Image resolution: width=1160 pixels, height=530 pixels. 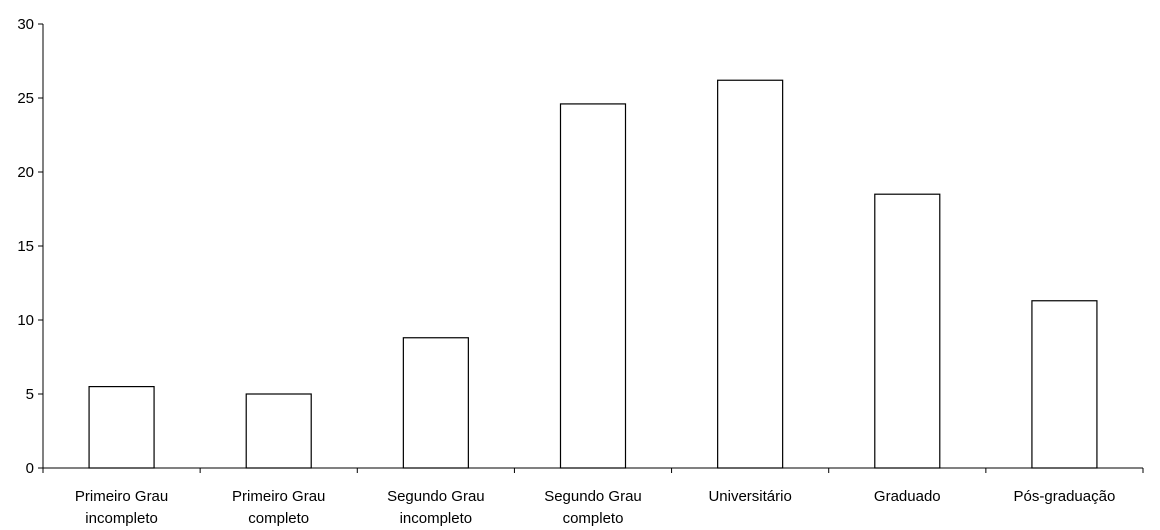 I want to click on y-tick-label: 5, so click(x=30, y=394).